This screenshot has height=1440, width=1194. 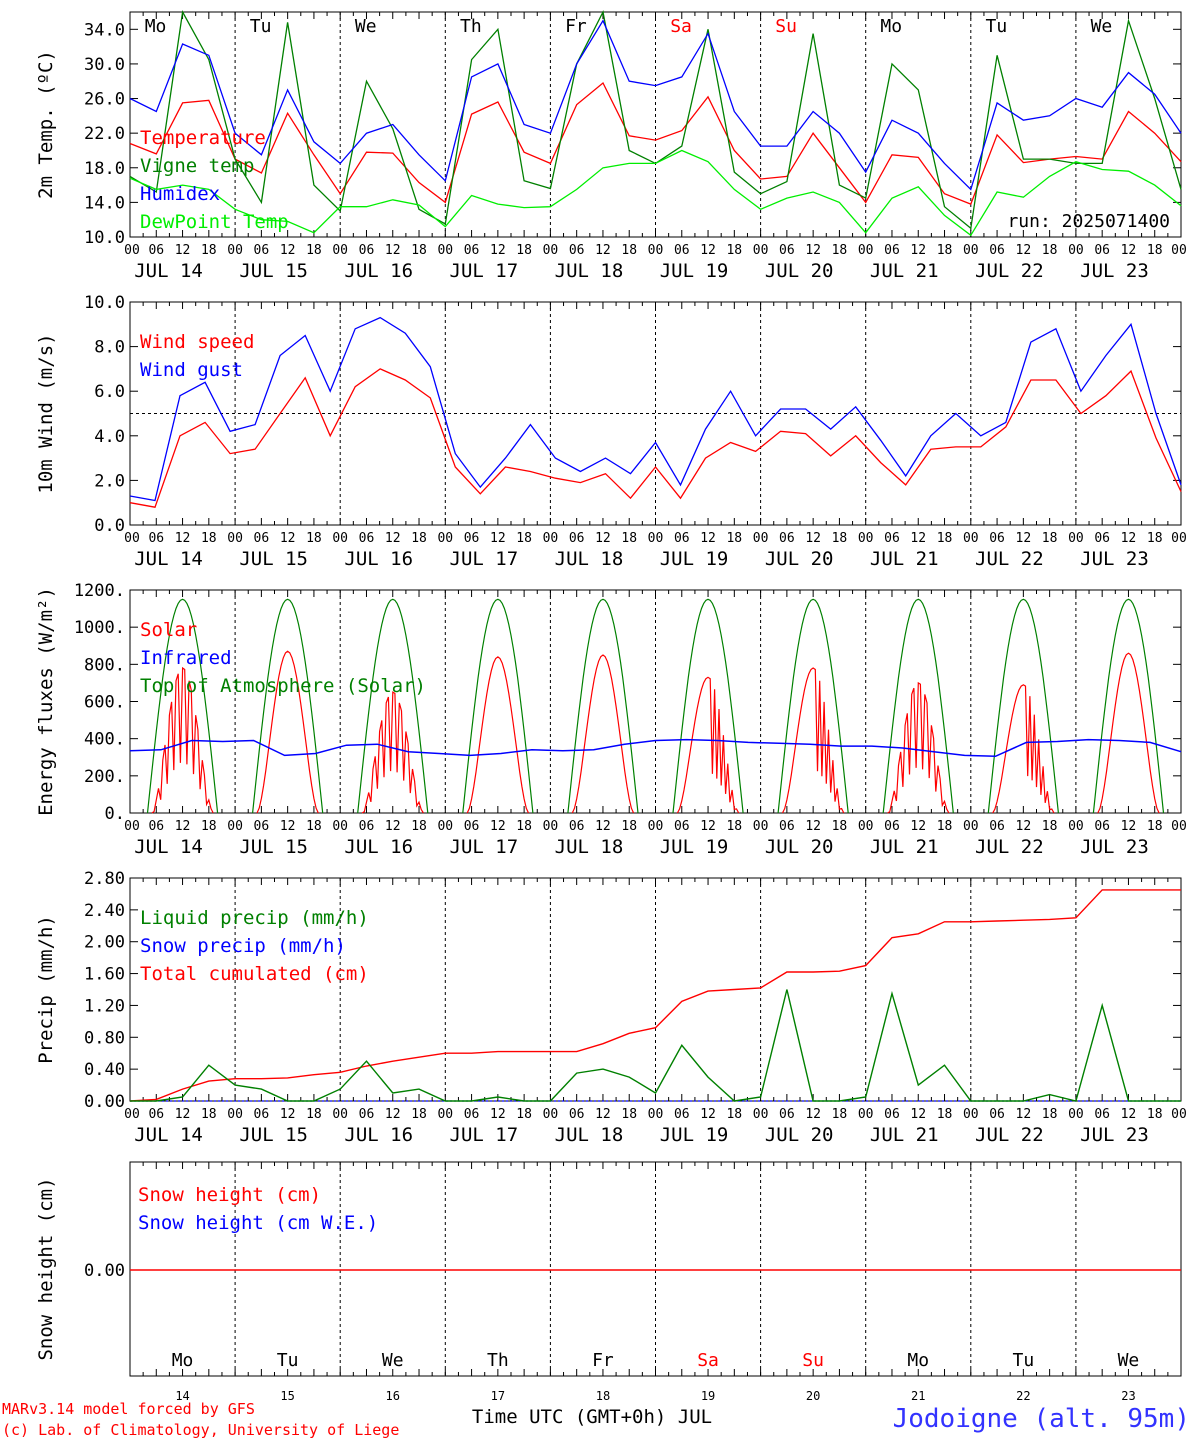 I want to click on y-tick-label: 800., so click(x=104, y=665).